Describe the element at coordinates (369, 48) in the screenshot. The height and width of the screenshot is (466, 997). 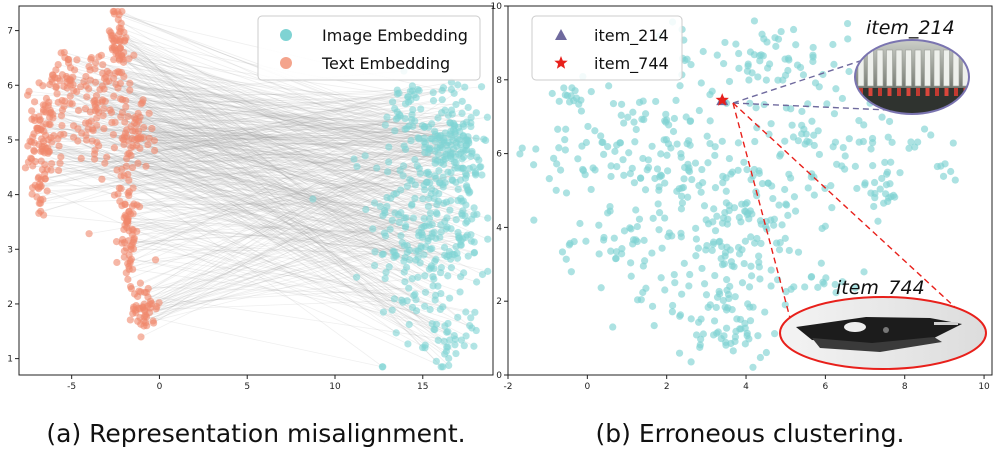
I see `panel-a-legend: Image Embedding Text Embedding` at that location.